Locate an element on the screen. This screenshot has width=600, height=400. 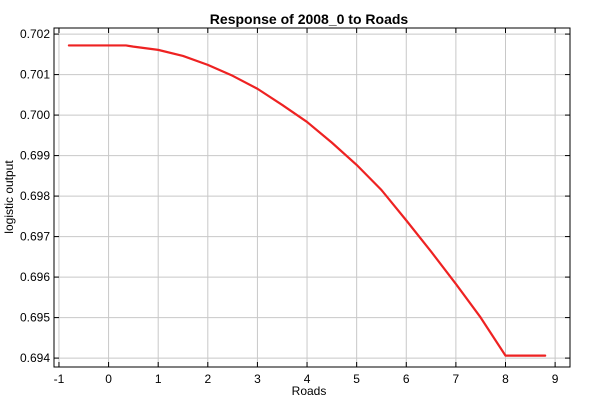
y-tick-label: 0.697 is located at coordinates (35, 237).